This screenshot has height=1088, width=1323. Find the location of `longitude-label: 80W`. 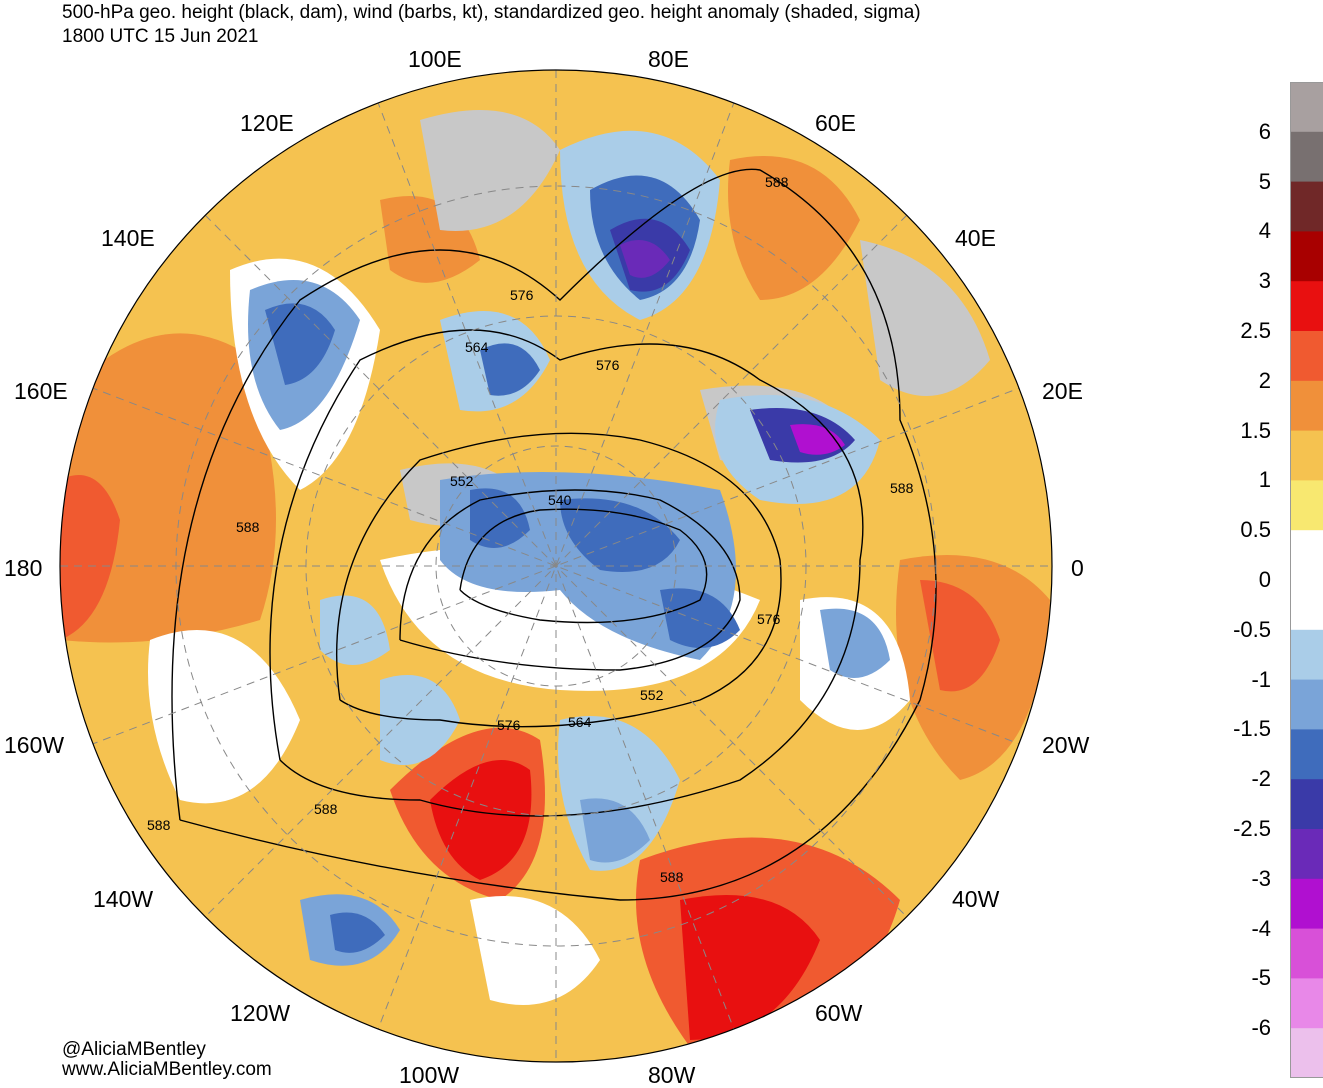

longitude-label: 80W is located at coordinates (671, 1075).